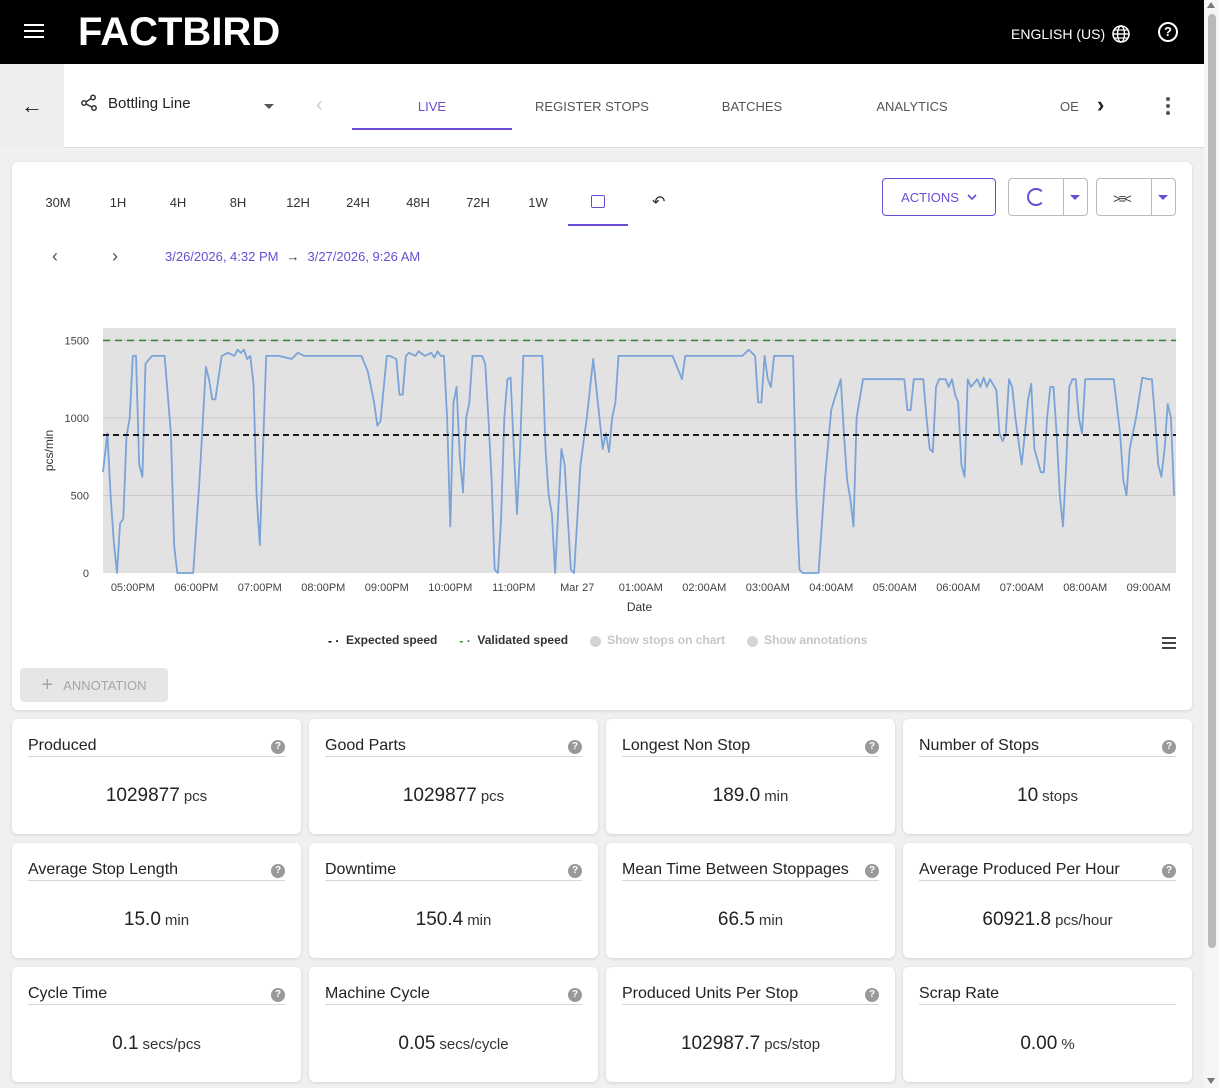 The width and height of the screenshot is (1219, 1088). Describe the element at coordinates (1085, 588) in the screenshot. I see `x-tick-label: 08:00AM` at that location.